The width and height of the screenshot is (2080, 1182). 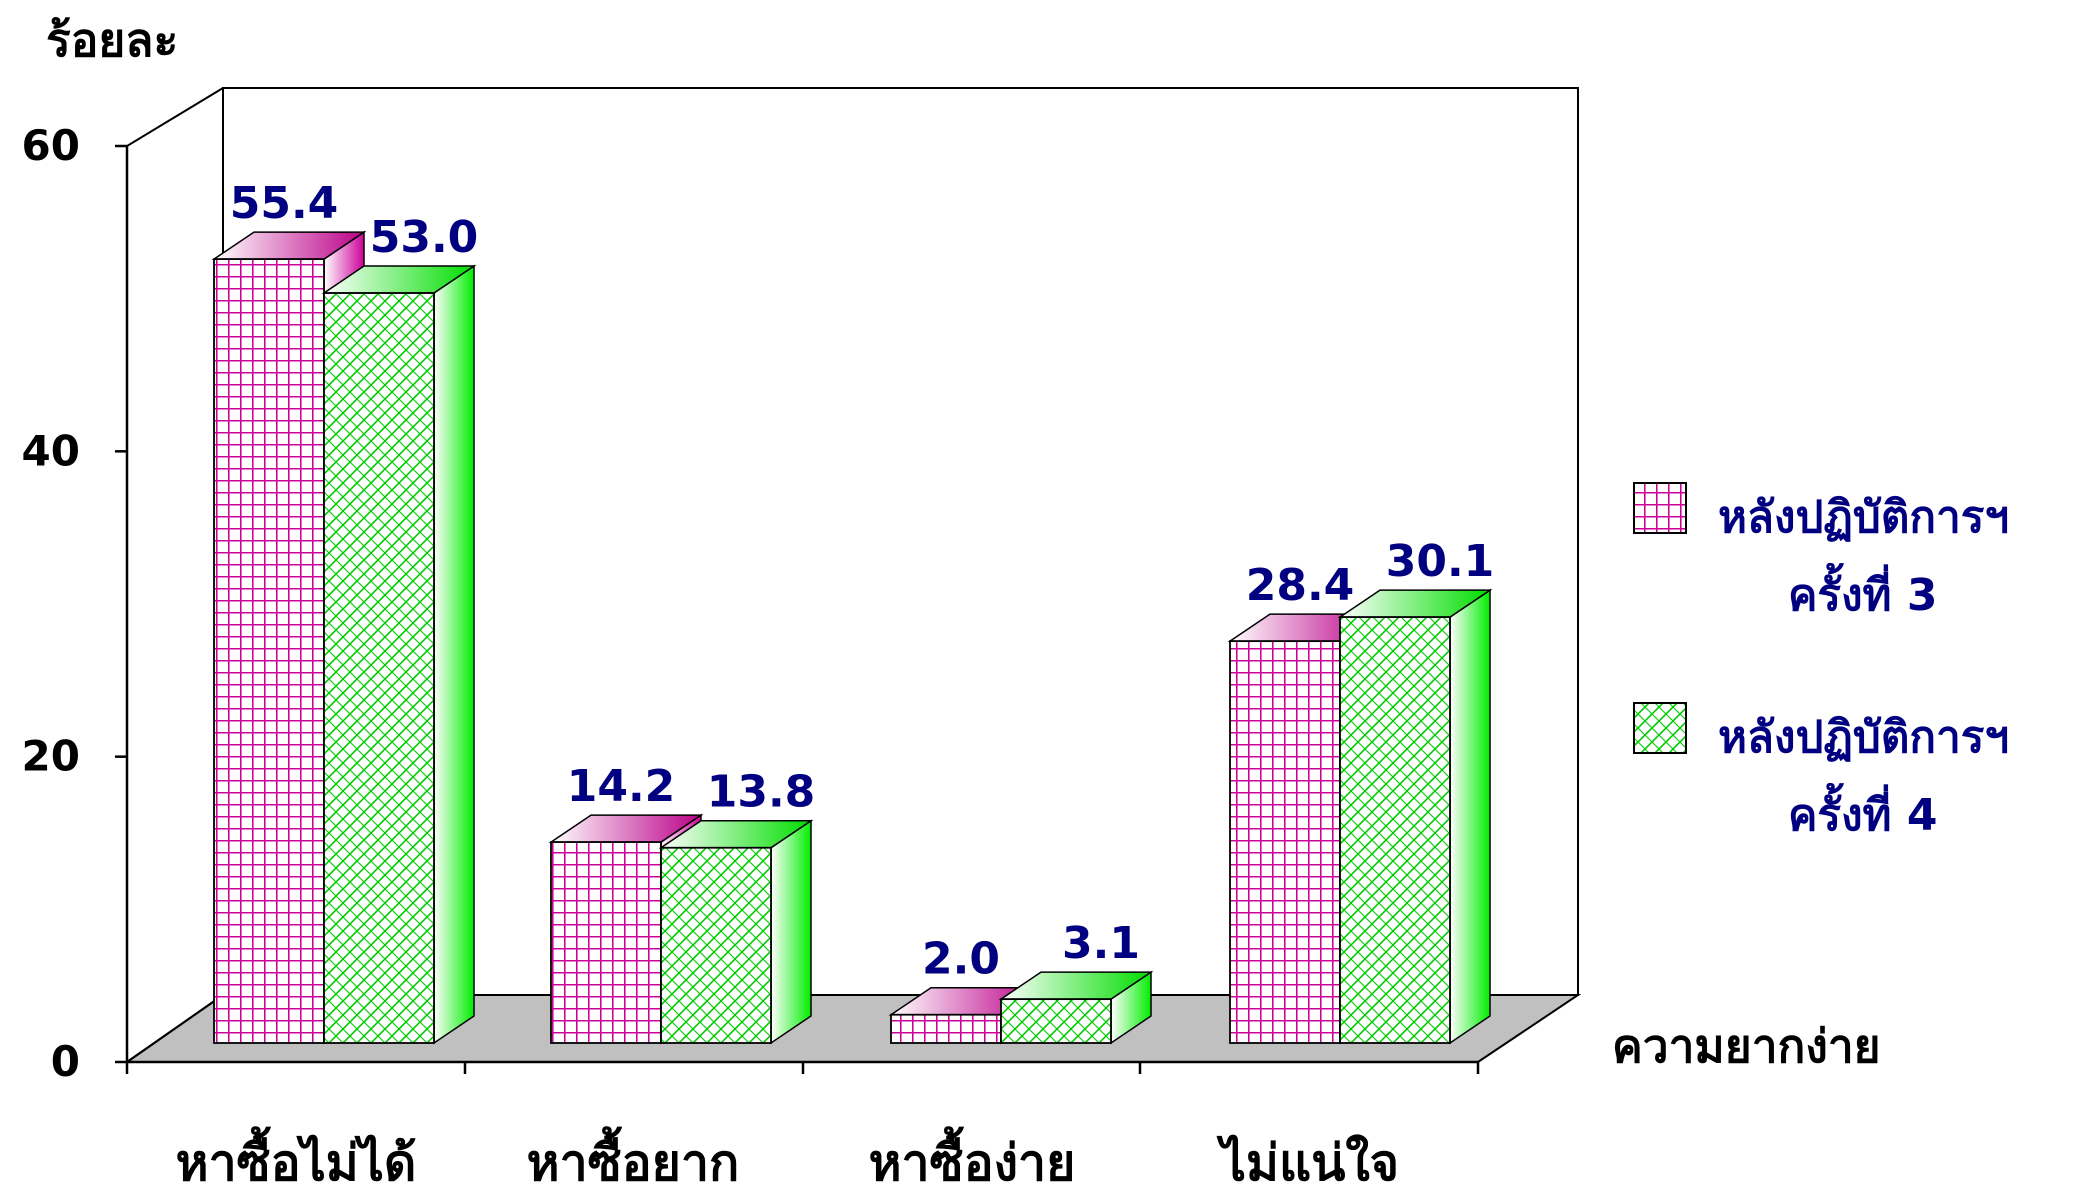 What do you see at coordinates (65, 1061) in the screenshot?
I see `y-tick-label: 0` at bounding box center [65, 1061].